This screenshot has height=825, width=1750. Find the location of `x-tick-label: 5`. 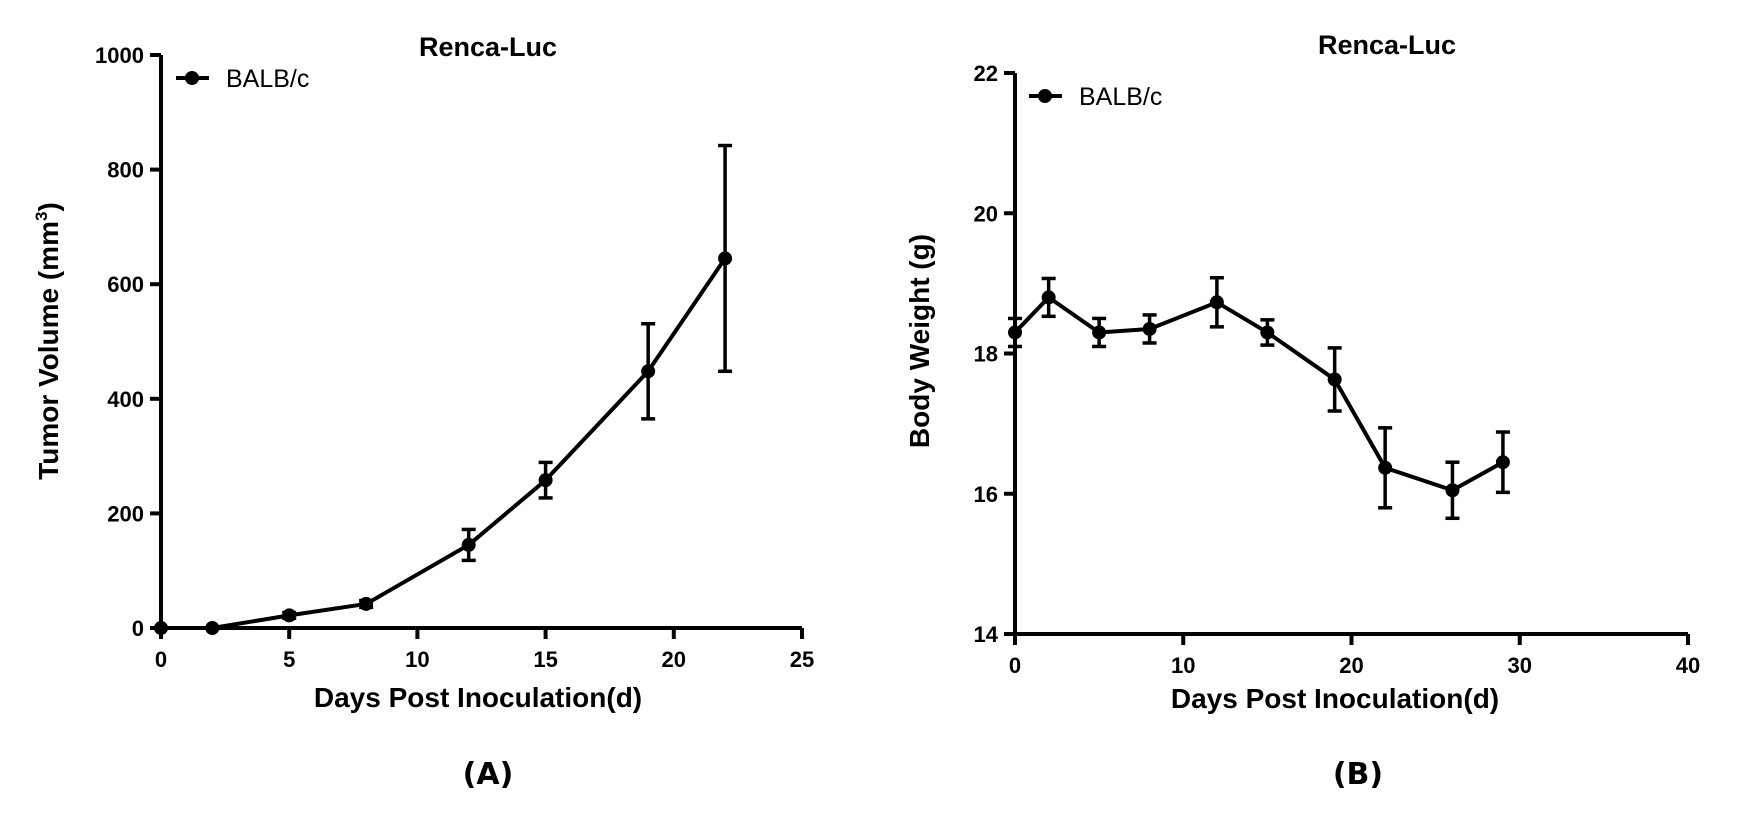

x-tick-label: 5 is located at coordinates (289, 659).